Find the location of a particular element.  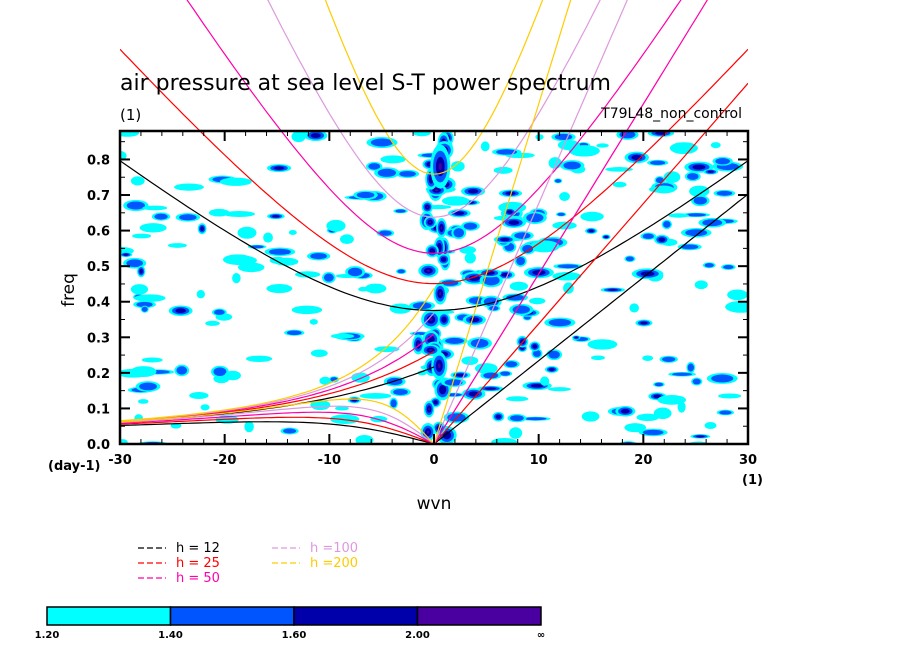

colorbar-label: 1.40 is located at coordinates (170, 635).